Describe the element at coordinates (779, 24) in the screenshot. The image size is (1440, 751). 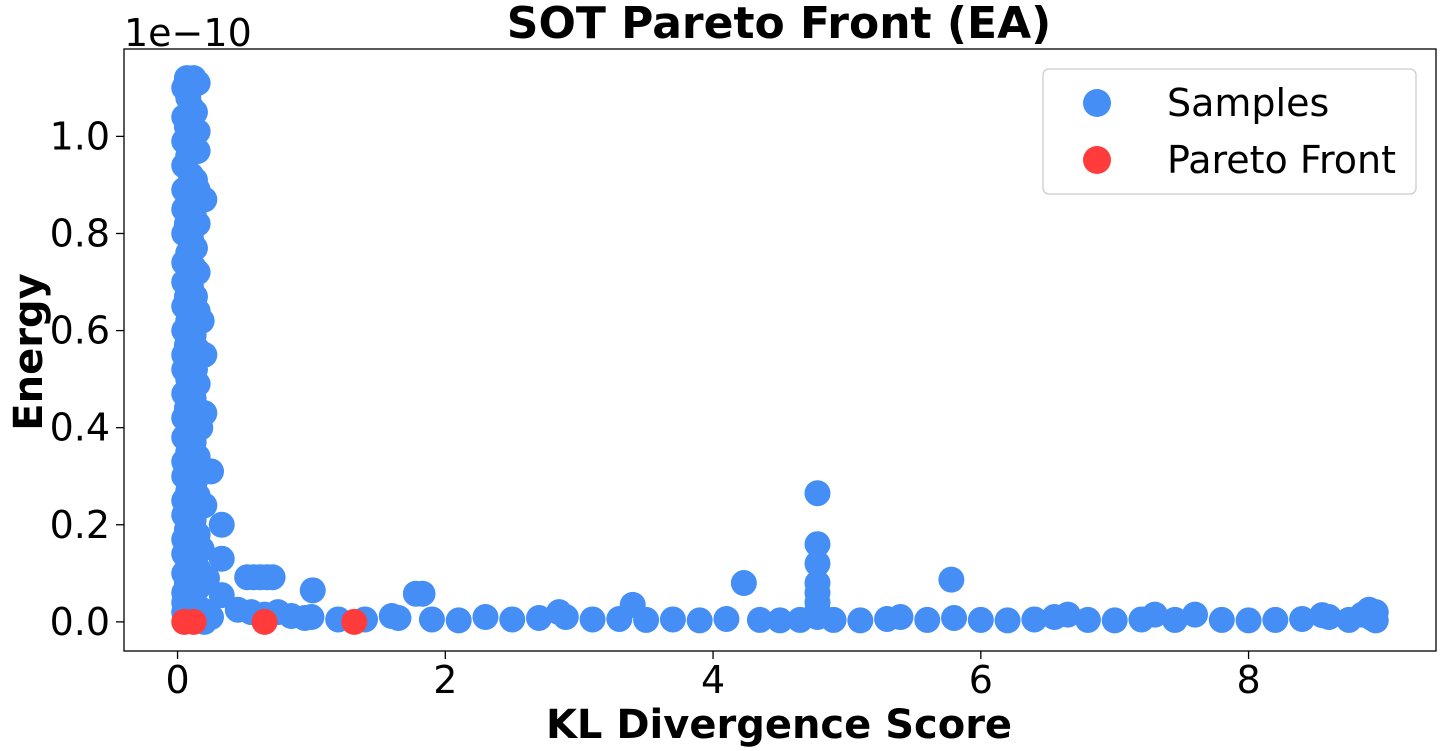
I see `chart-title: SOT Pareto Front (EA)` at that location.